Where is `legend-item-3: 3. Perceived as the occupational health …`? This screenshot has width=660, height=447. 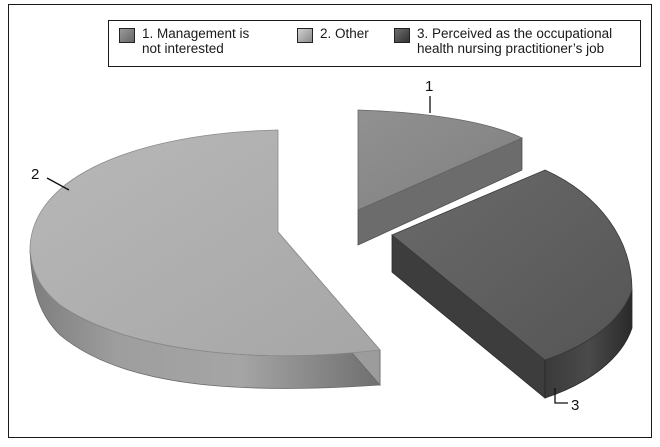
legend-item-3: 3. Perceived as the occupational health … is located at coordinates (503, 41).